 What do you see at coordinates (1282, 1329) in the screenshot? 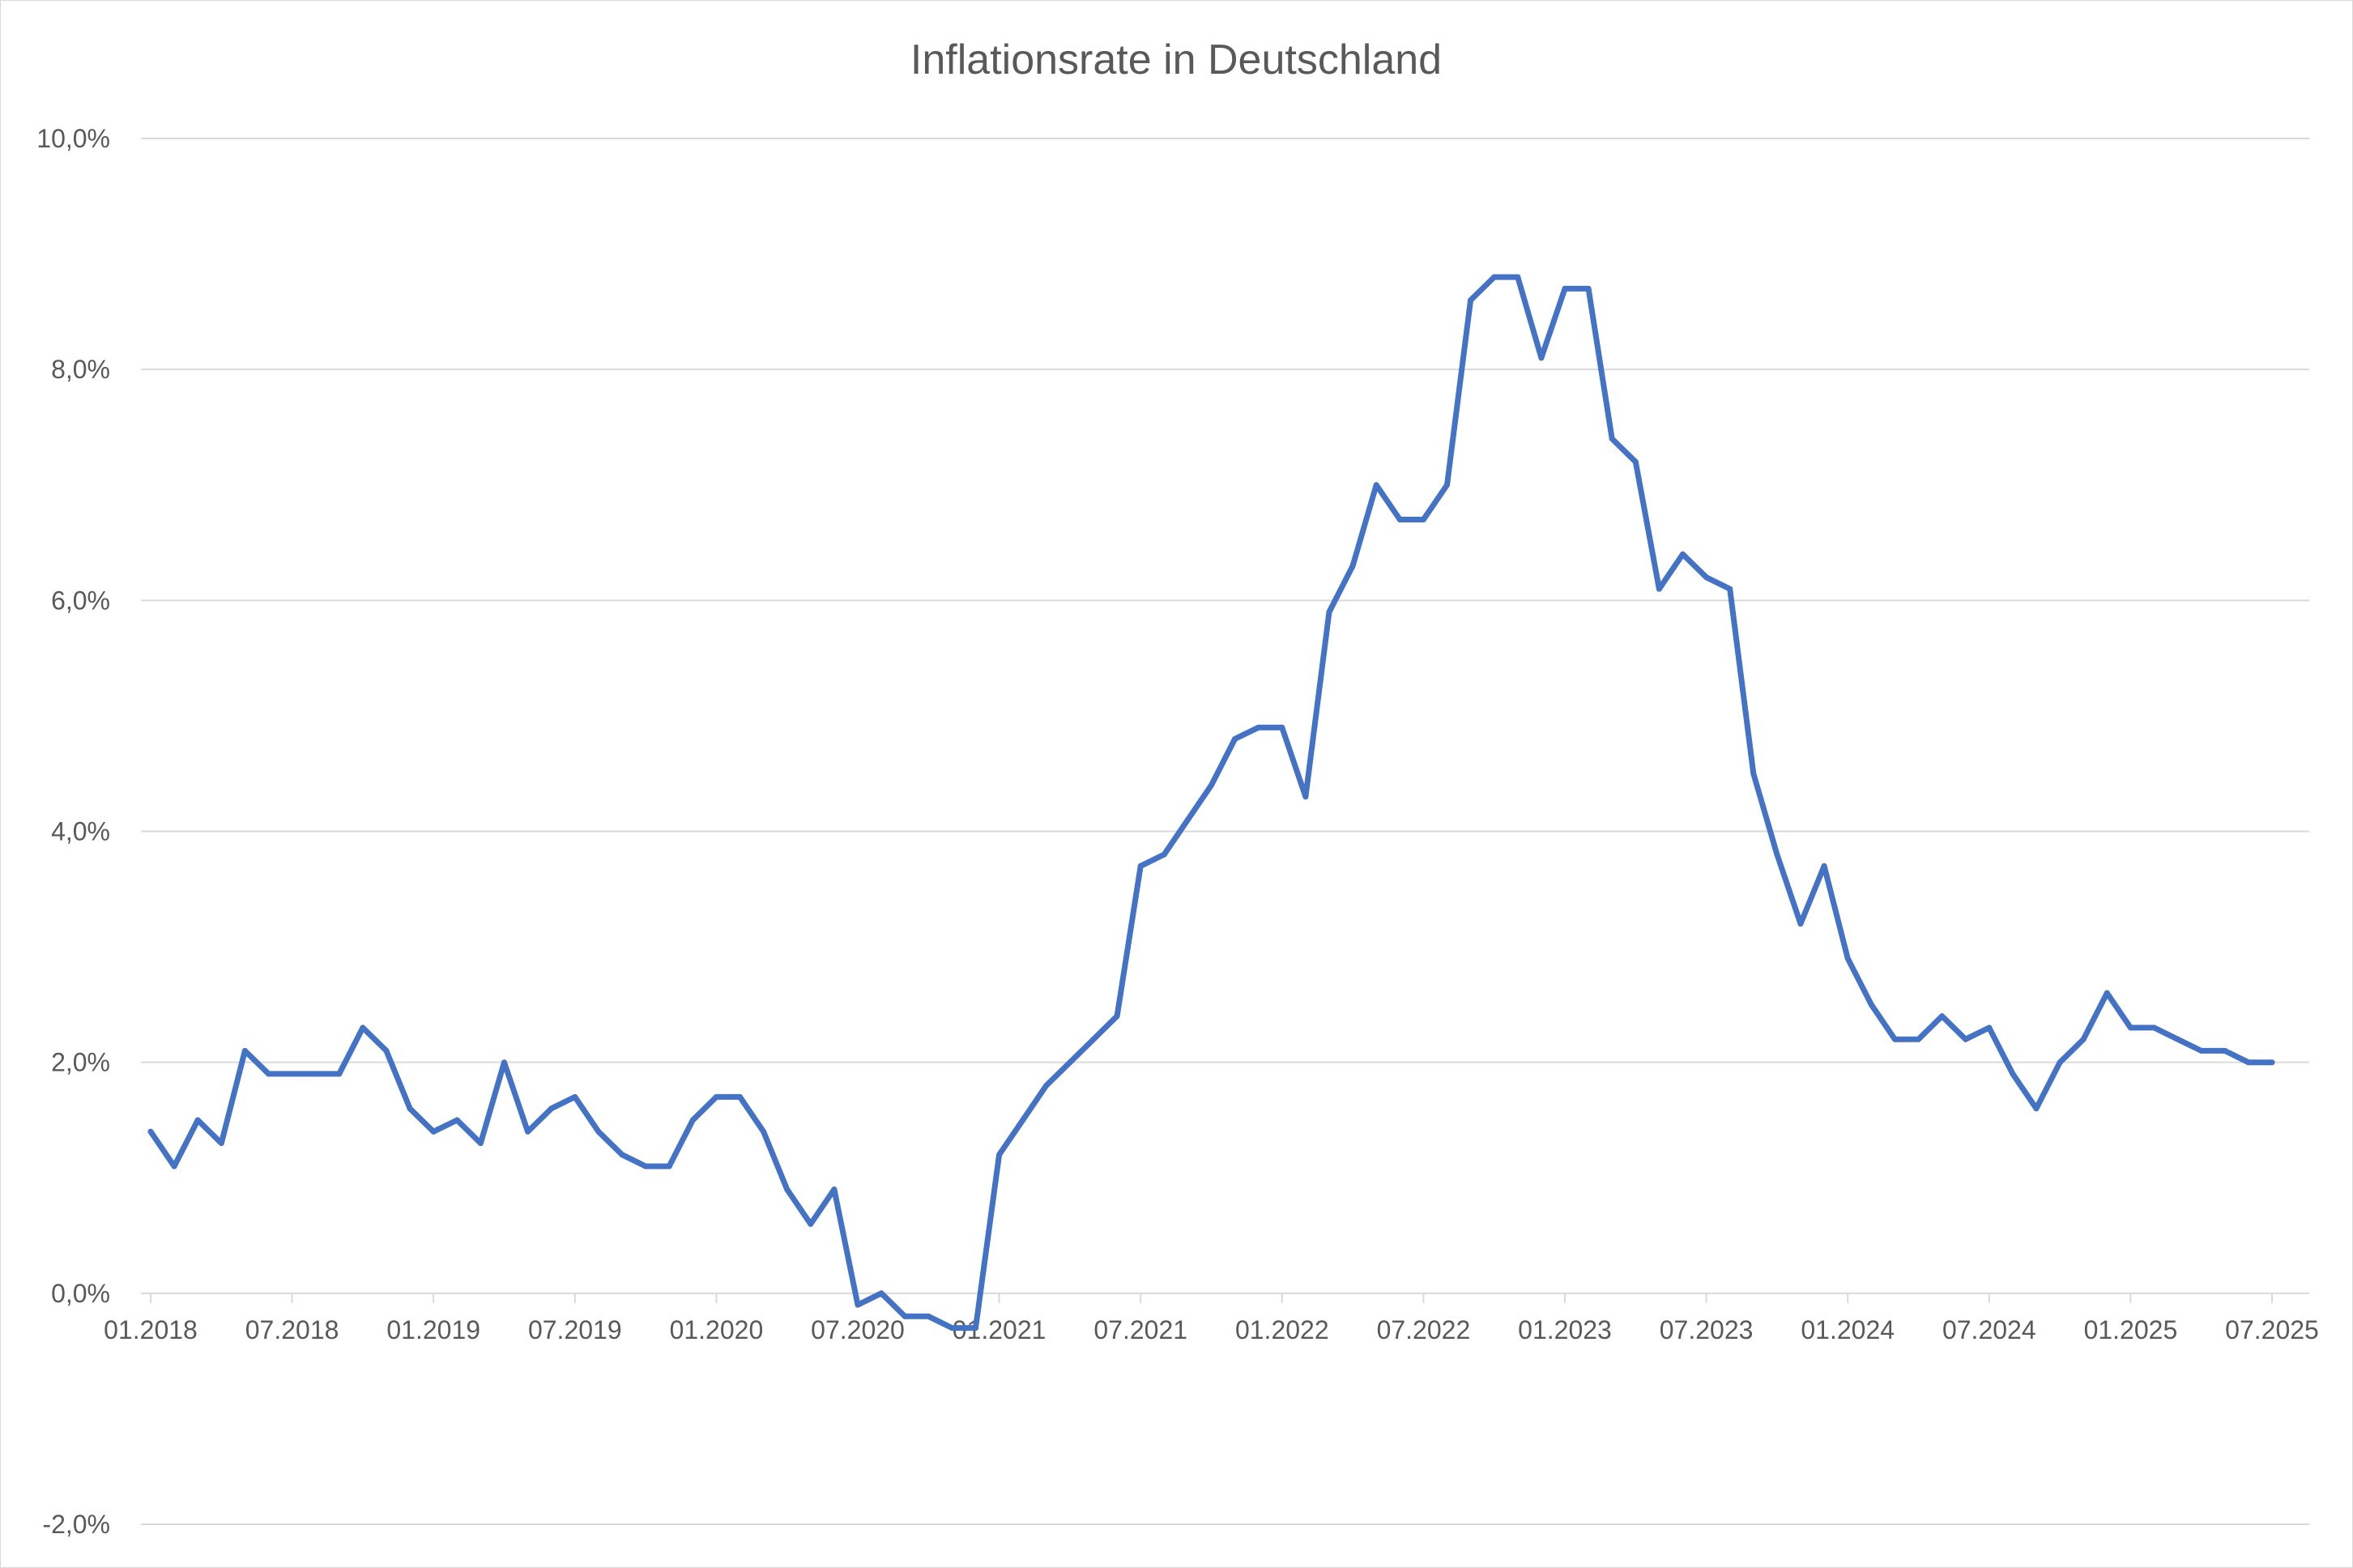
I see `x-tick-label: 01.2022` at bounding box center [1282, 1329].